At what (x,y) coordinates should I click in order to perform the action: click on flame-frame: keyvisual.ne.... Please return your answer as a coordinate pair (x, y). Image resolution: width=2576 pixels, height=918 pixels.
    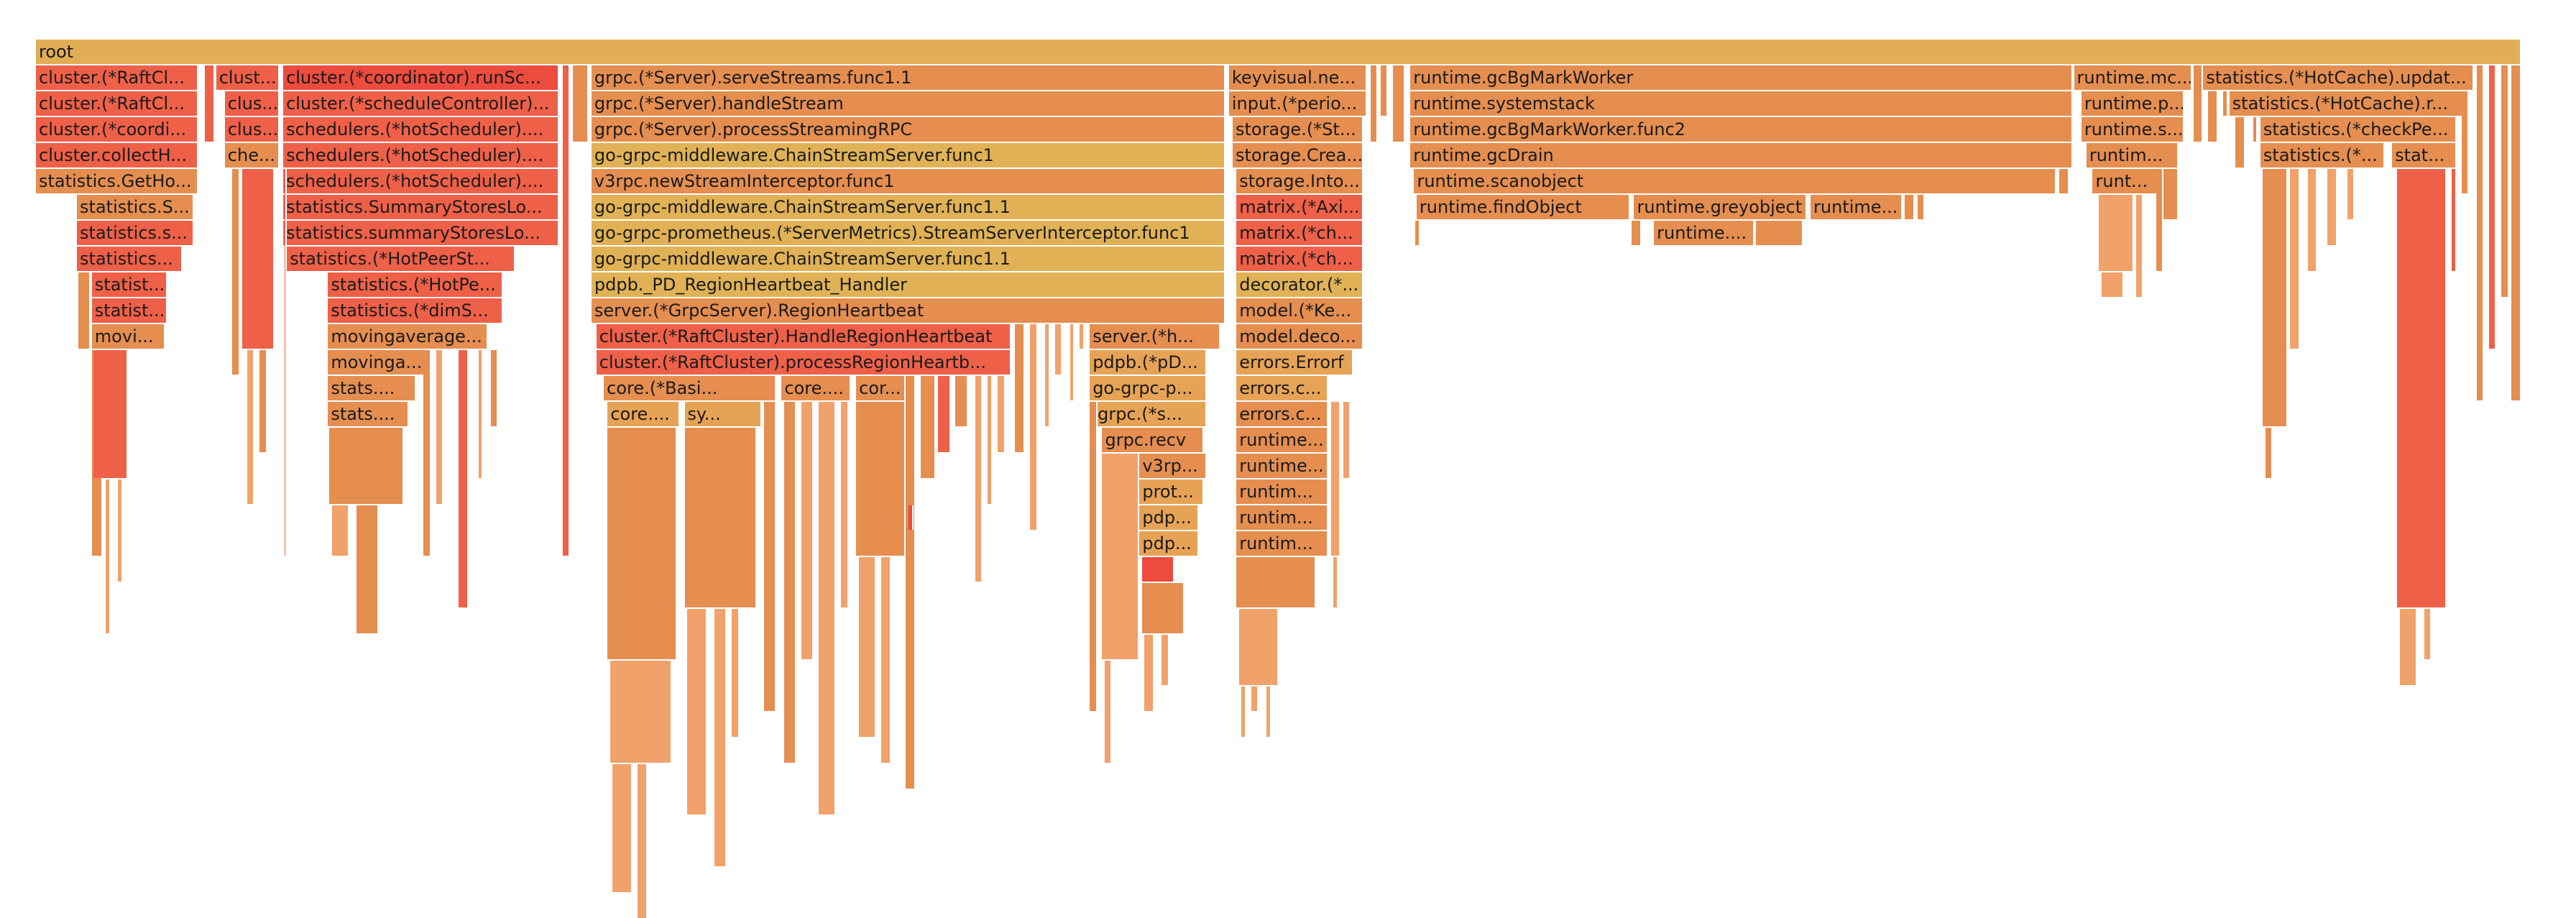
    Looking at the image, I should click on (1297, 77).